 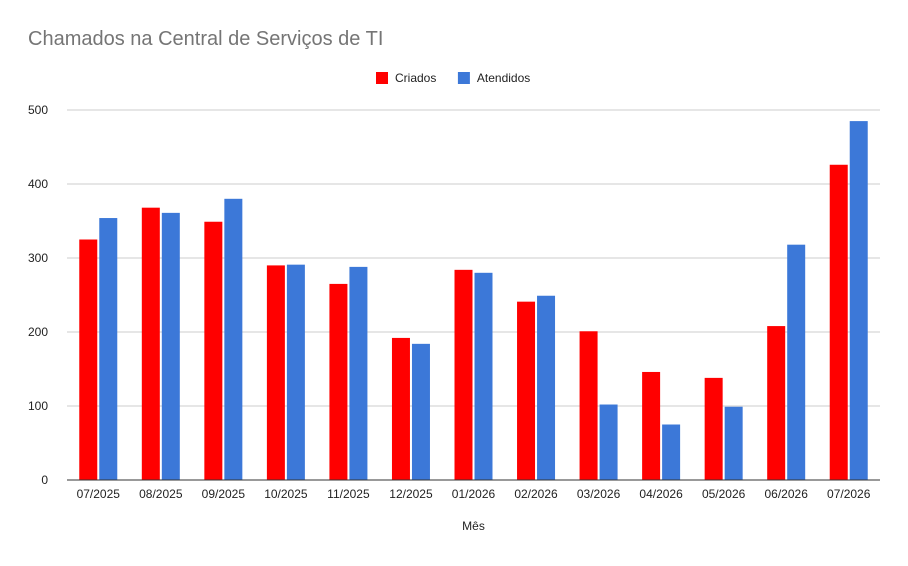 I want to click on x-tick-label: 01/2026, so click(x=474, y=494).